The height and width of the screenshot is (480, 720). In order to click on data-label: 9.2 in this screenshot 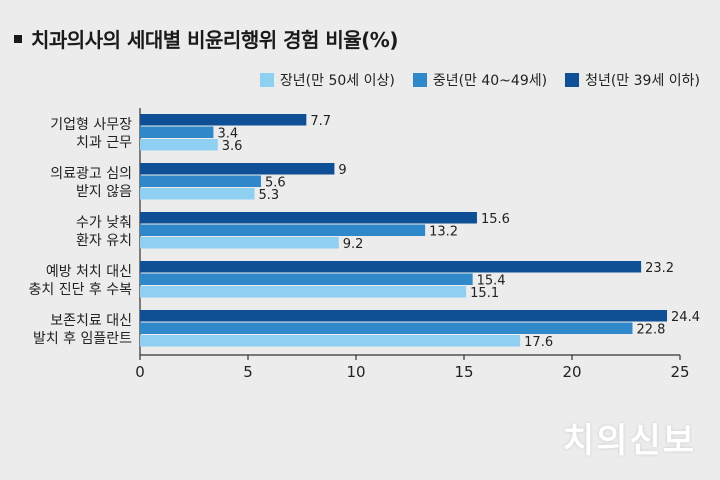, I will do `click(353, 244)`.